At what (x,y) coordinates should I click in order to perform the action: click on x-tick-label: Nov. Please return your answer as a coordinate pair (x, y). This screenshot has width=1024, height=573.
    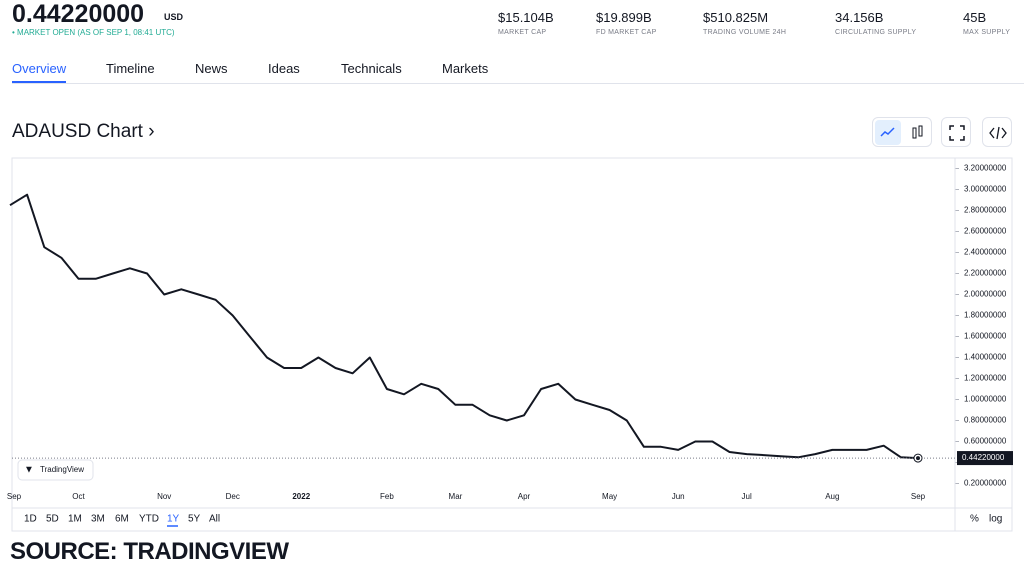
    Looking at the image, I should click on (164, 496).